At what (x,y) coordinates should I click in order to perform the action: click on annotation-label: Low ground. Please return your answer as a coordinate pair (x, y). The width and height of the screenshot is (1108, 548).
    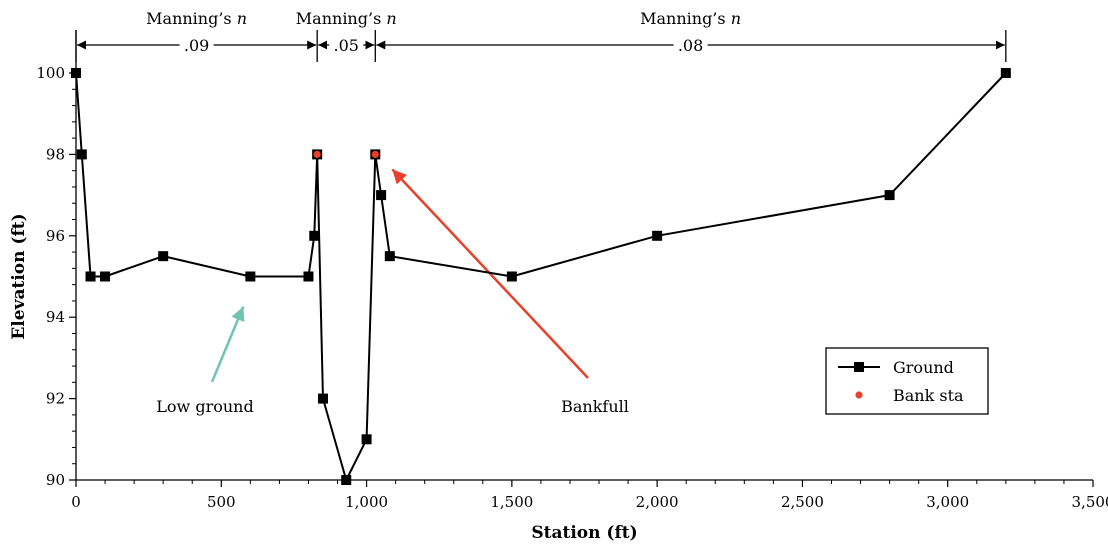
    Looking at the image, I should click on (204, 406).